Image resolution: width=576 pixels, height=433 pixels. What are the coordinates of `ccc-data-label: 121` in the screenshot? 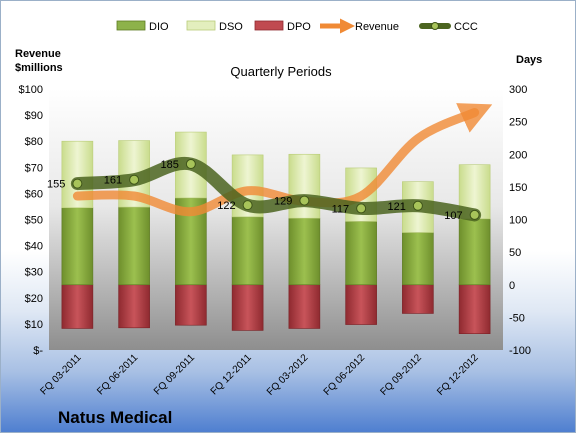 It's located at (397, 207).